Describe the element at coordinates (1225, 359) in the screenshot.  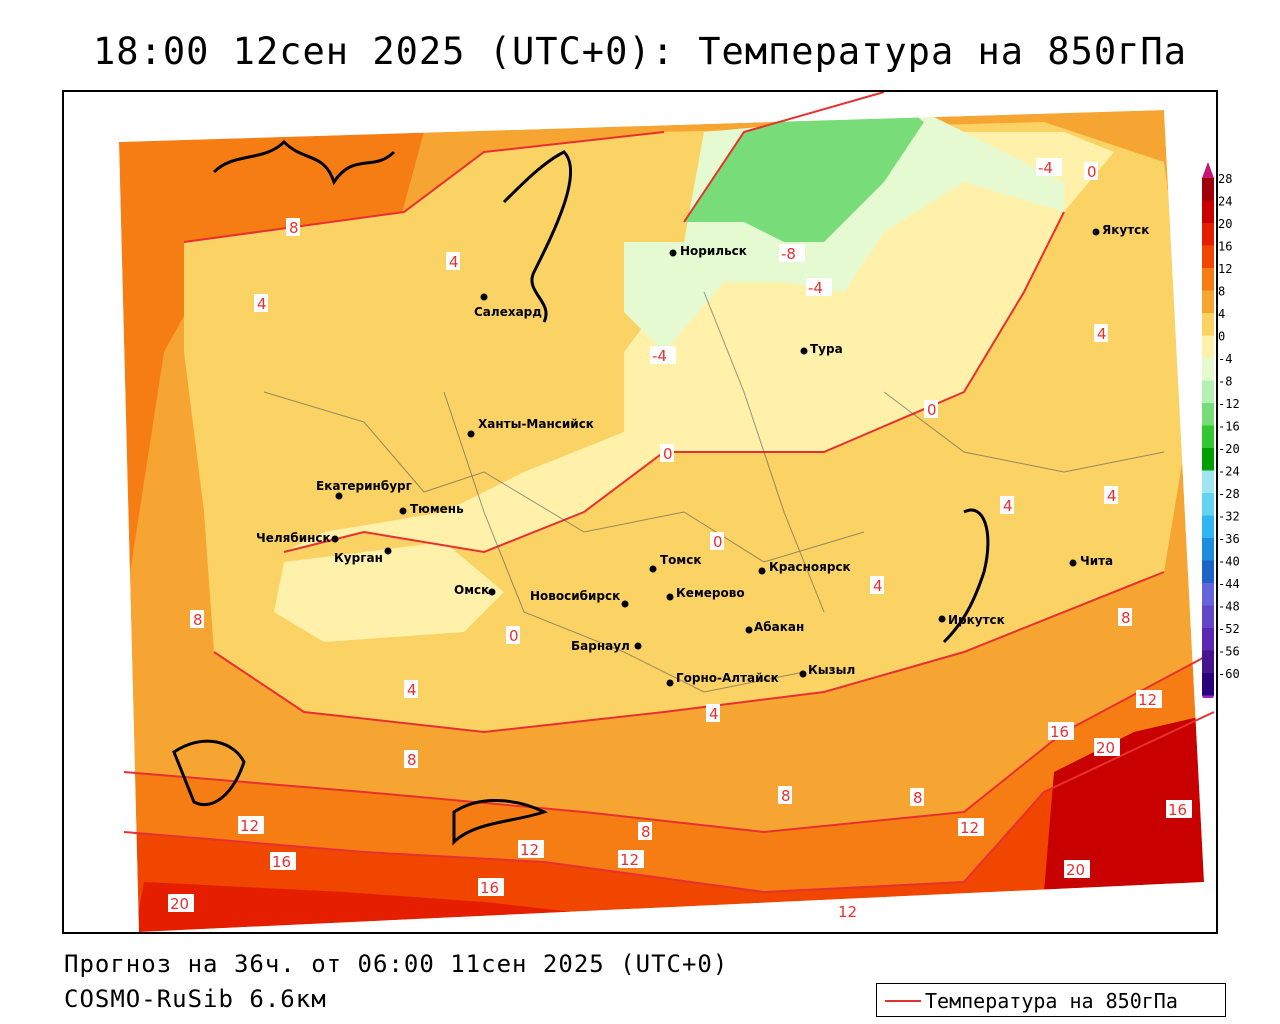
I see `colorbar-tick-label: -4` at that location.